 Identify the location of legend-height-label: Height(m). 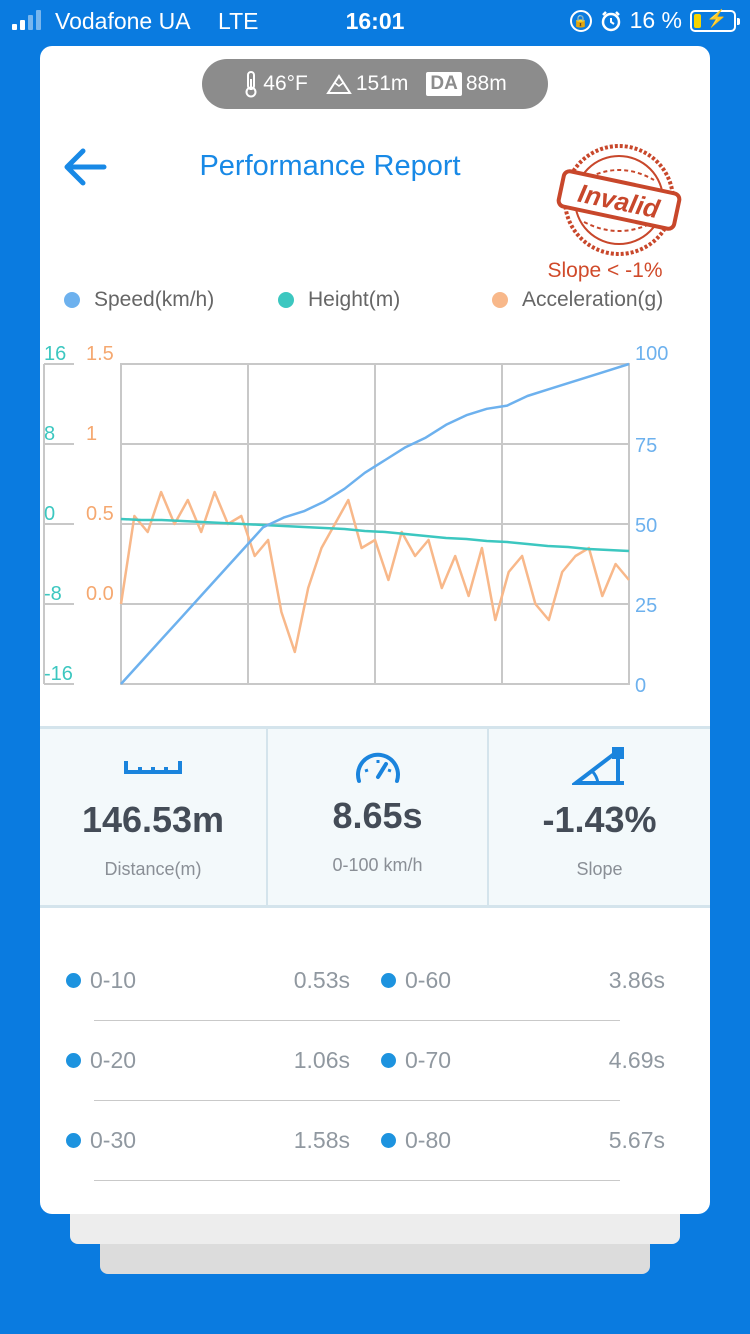
(354, 299).